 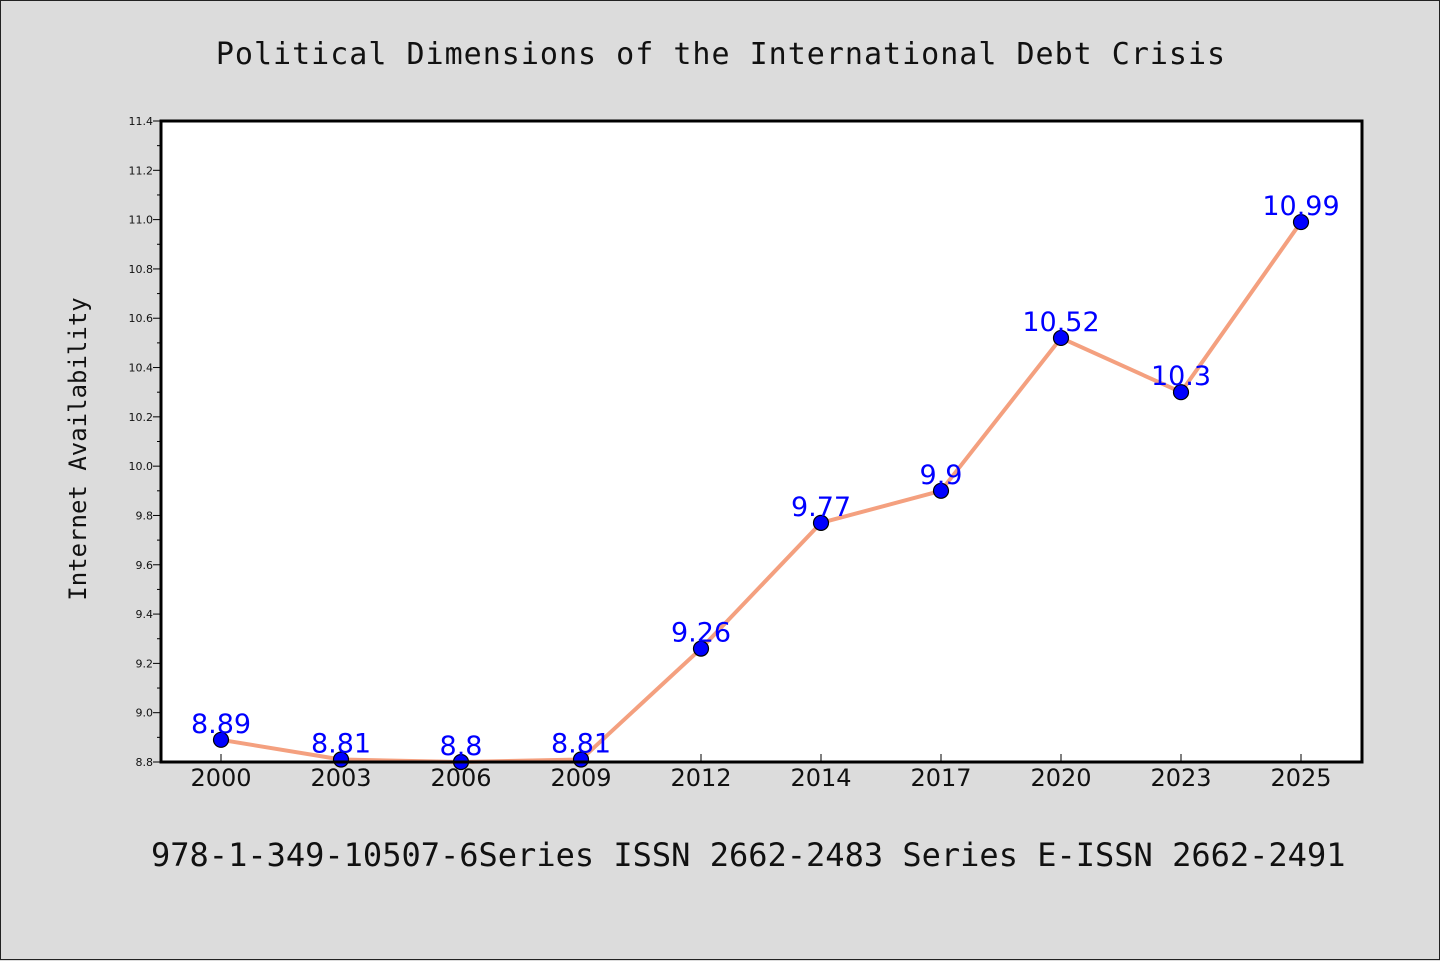 What do you see at coordinates (141, 220) in the screenshot?
I see `y-tick-label: 11.0` at bounding box center [141, 220].